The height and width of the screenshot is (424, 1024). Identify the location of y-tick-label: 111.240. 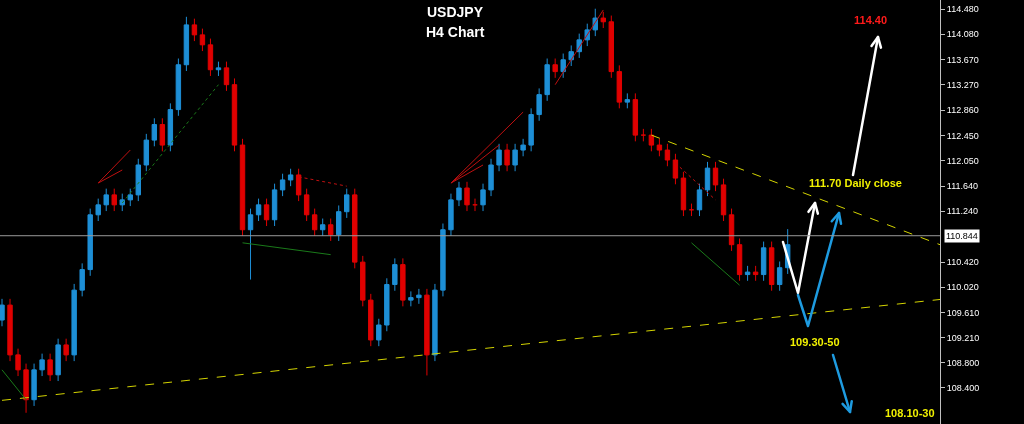
(962, 211).